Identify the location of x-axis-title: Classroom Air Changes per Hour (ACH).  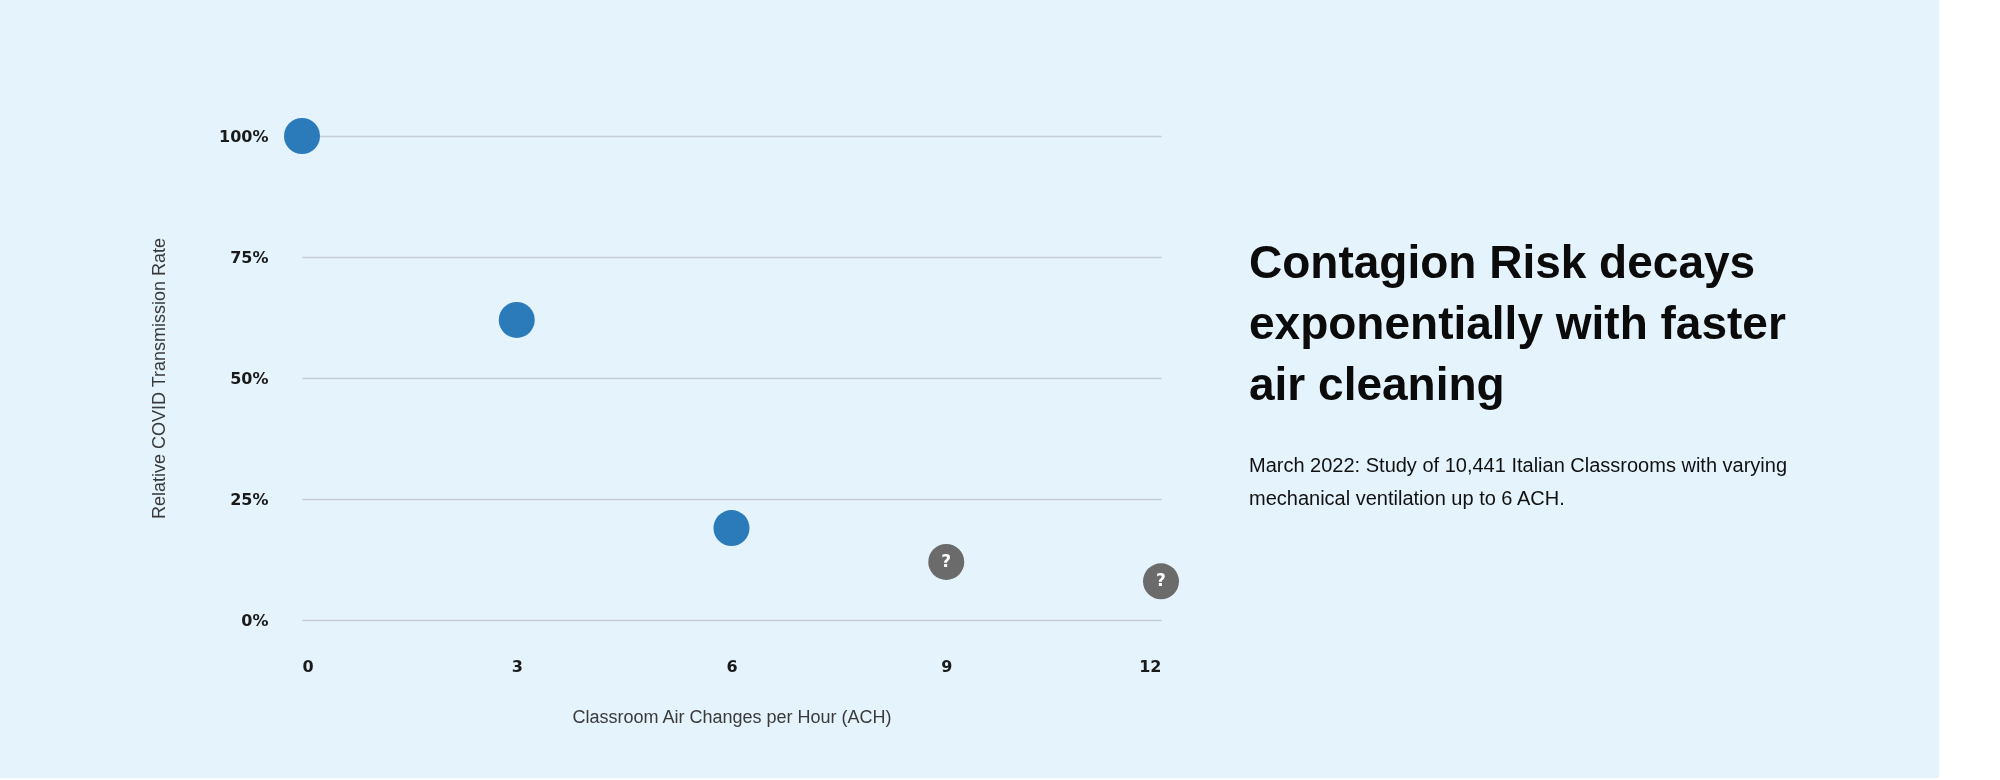
(732, 716).